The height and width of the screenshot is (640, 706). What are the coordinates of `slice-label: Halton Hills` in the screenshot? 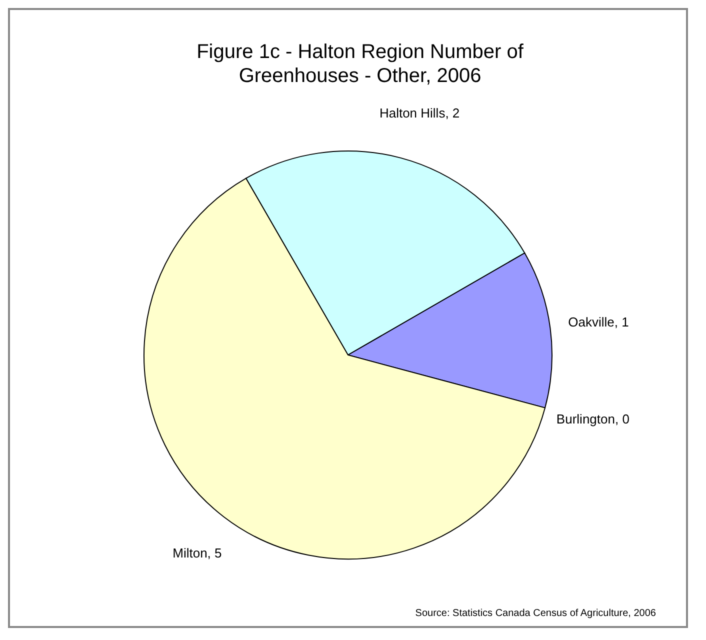 It's located at (412, 113).